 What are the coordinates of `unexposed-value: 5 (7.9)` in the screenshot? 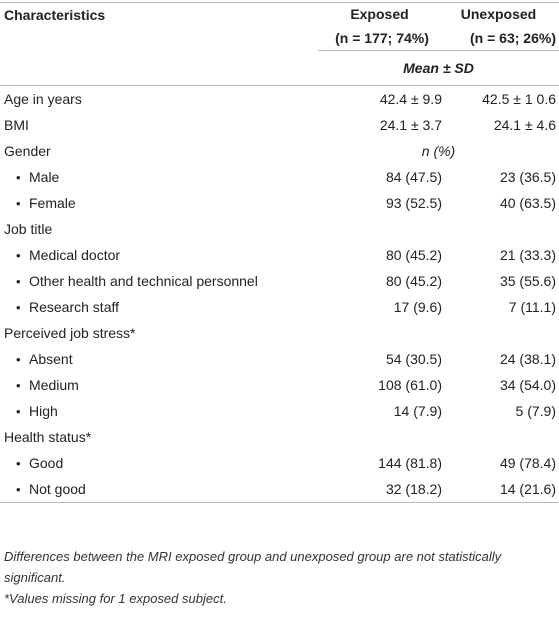 It's located at (535, 411).